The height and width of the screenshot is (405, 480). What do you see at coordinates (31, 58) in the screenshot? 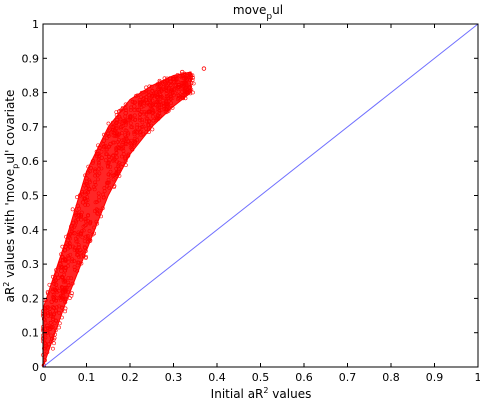
I see `y-tick-label: 0.9` at bounding box center [31, 58].